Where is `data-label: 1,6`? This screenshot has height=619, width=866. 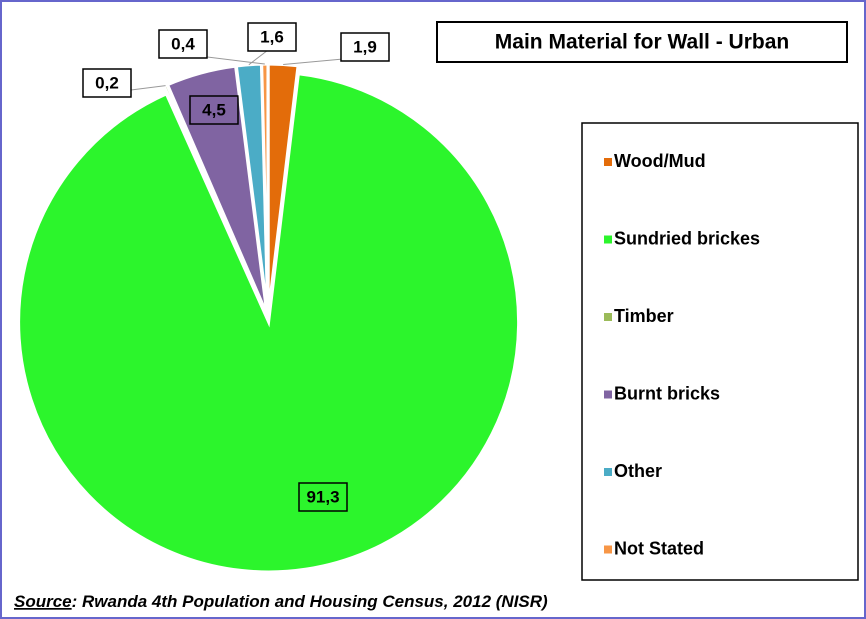 data-label: 1,6 is located at coordinates (272, 36).